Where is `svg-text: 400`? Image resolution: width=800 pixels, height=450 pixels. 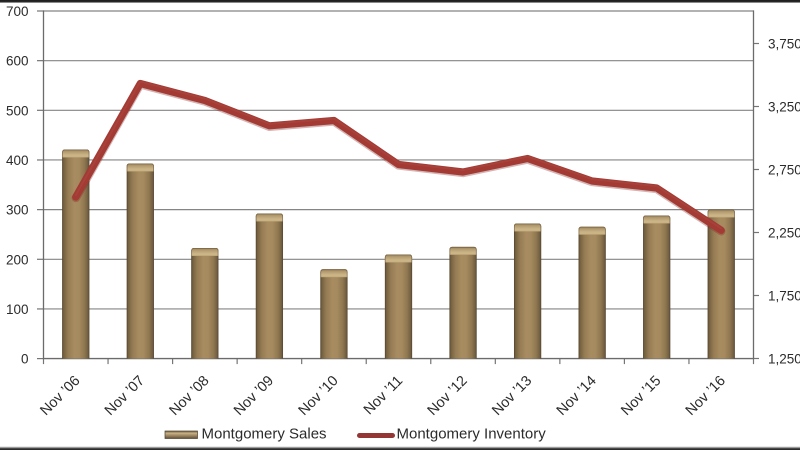 svg-text: 400 is located at coordinates (17, 160).